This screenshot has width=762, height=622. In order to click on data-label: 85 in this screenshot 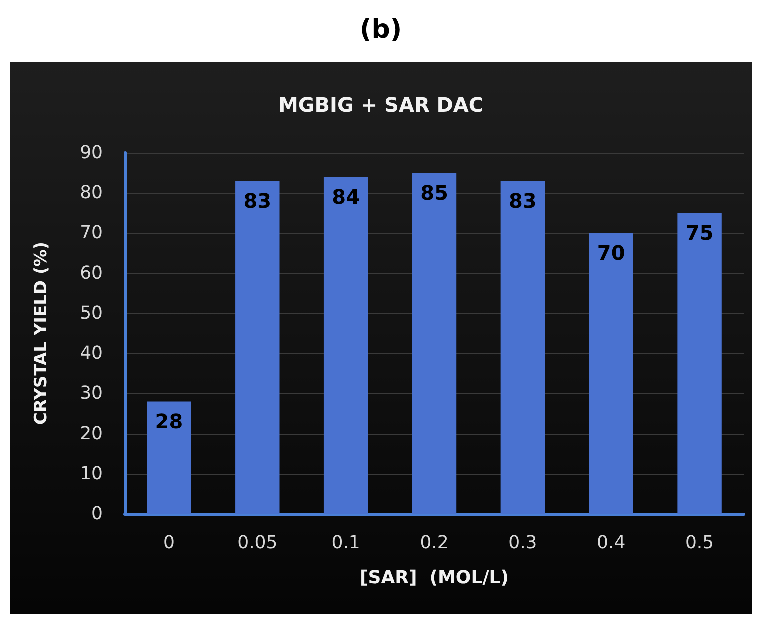, I will do `click(434, 193)`.